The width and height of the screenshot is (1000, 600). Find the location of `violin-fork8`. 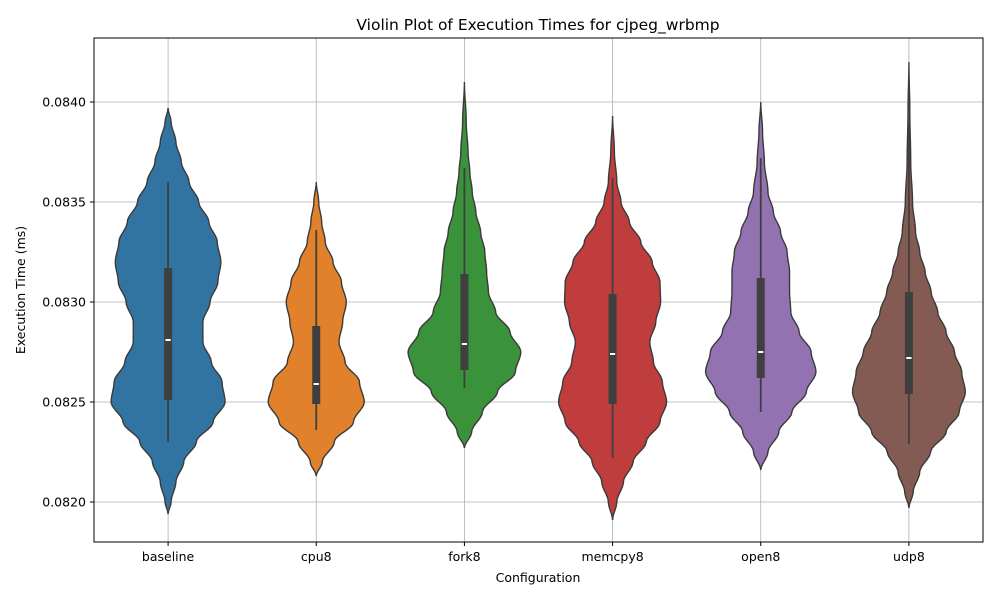

violin-fork8 is located at coordinates (464, 265).